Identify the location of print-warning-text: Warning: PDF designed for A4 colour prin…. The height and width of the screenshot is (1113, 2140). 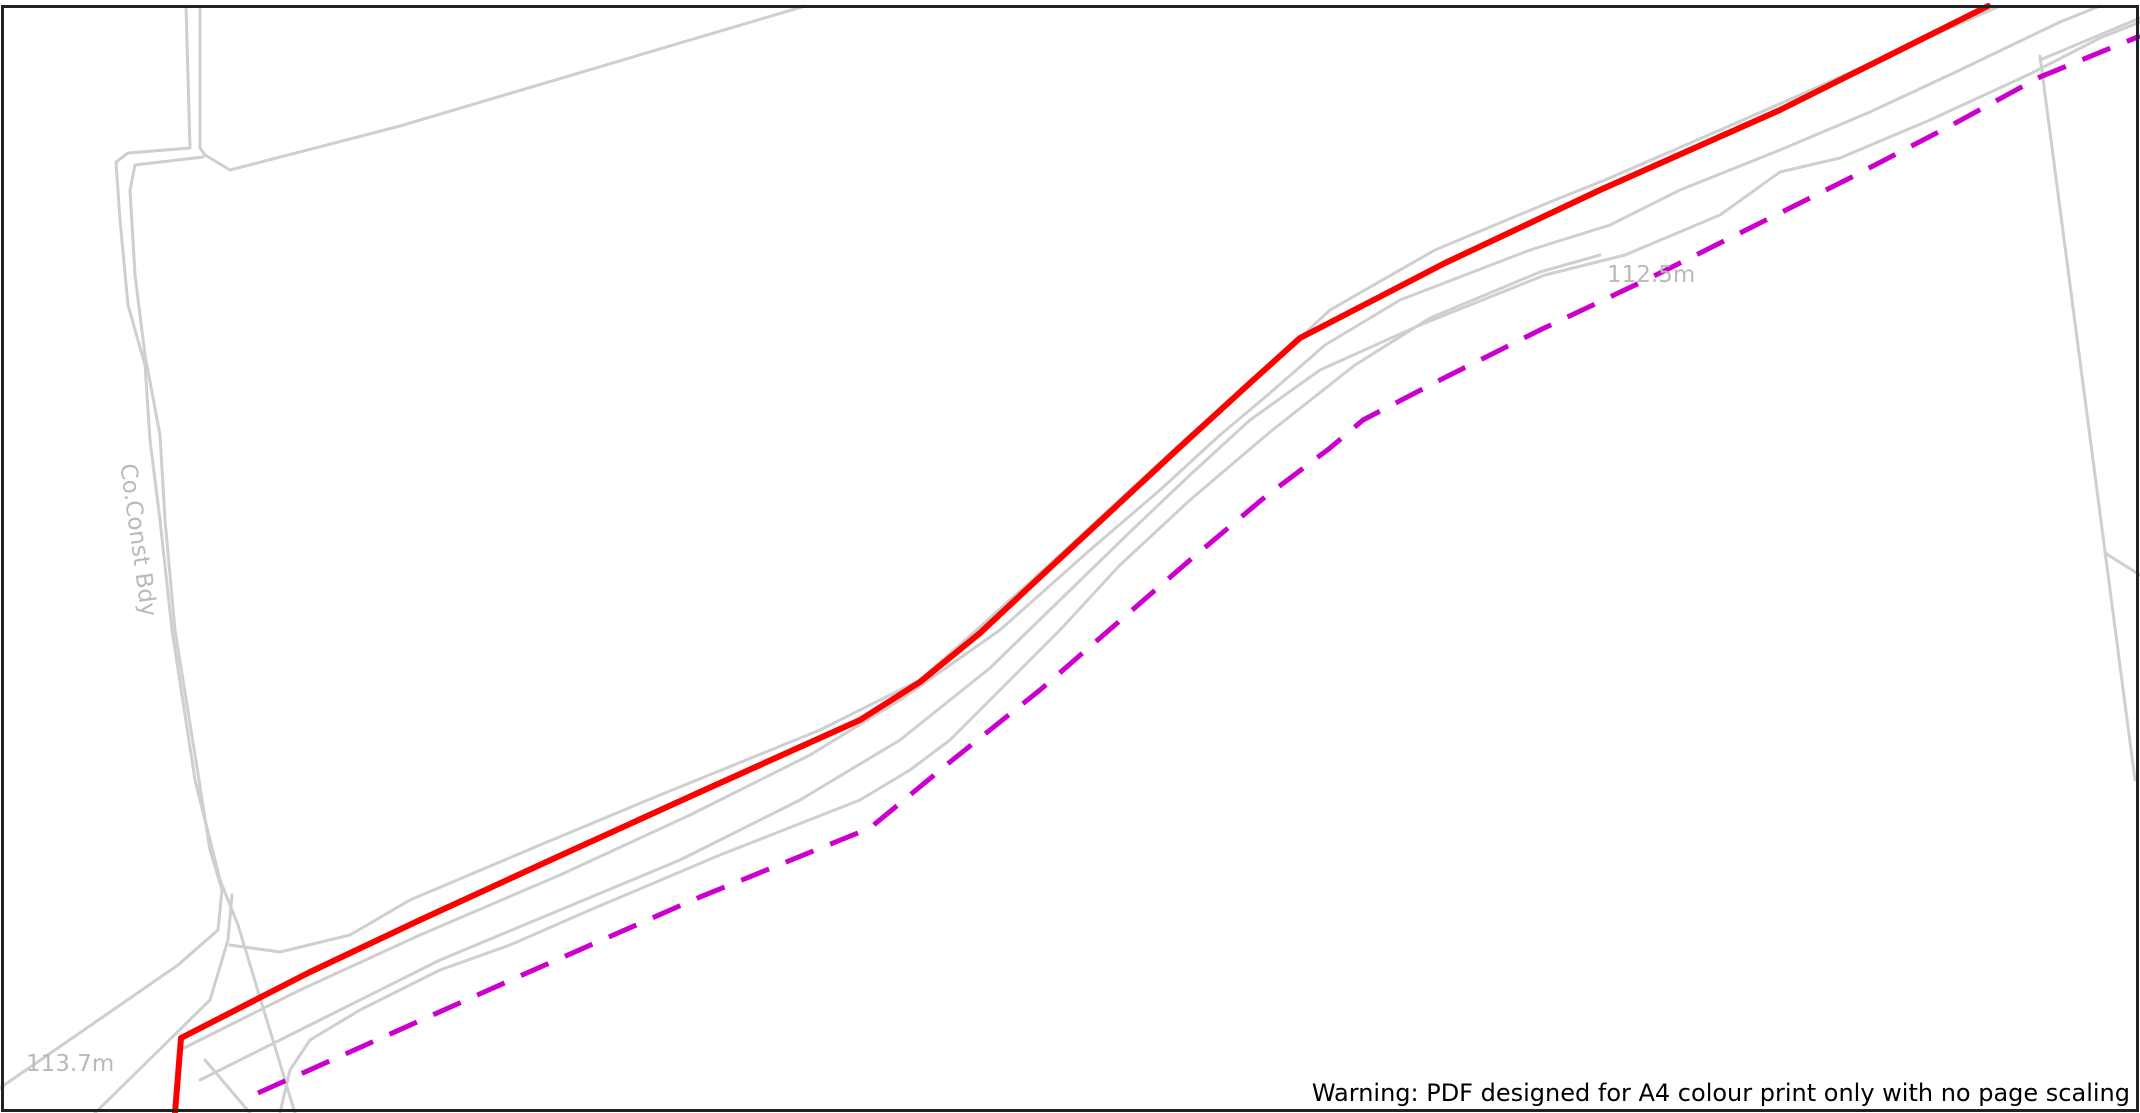
(1720, 1093).